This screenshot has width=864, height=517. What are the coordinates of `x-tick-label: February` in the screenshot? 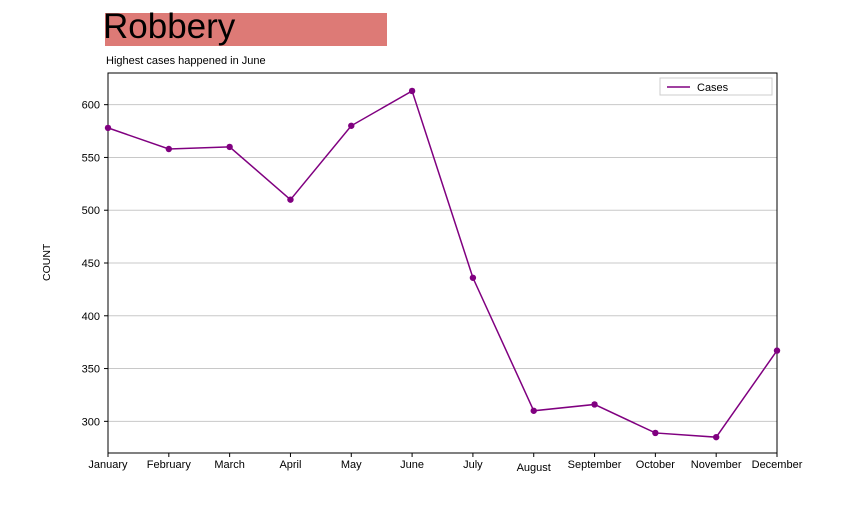 It's located at (169, 465).